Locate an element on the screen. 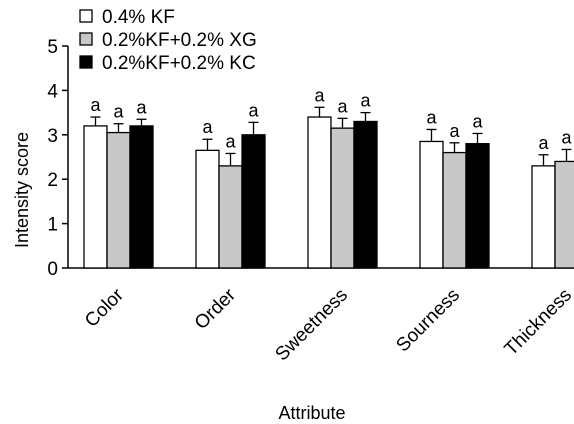 This screenshot has width=574, height=424. x-tick-label: Thickness is located at coordinates (537, 322).